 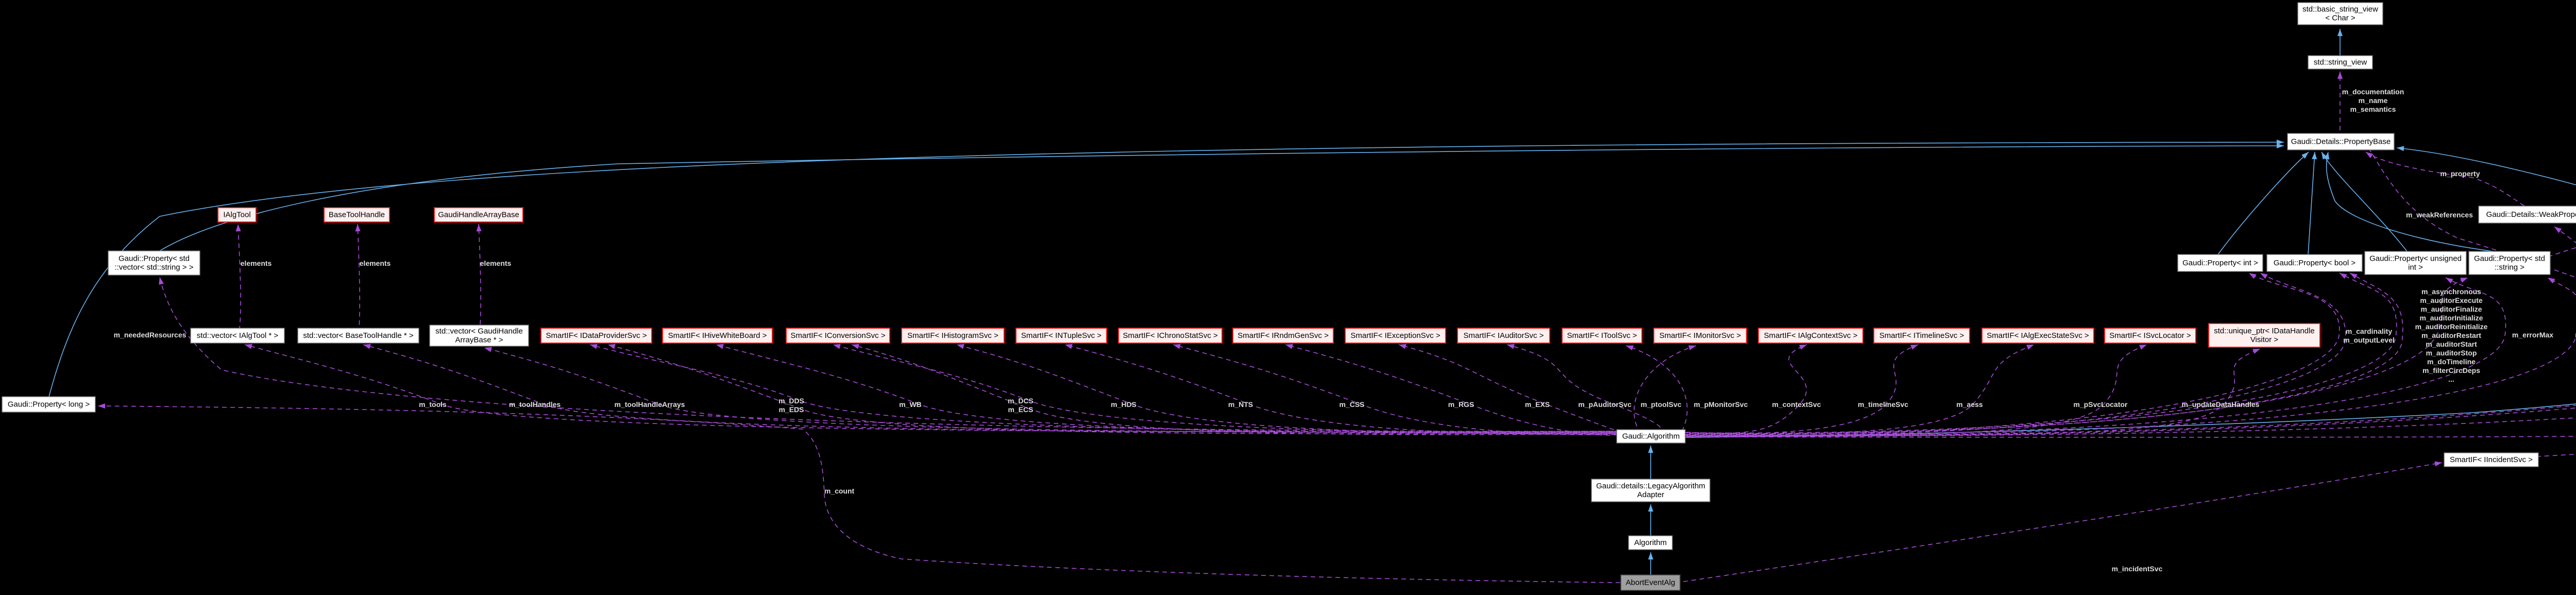 What do you see at coordinates (2369, 340) in the screenshot?
I see `svg-text: m_outputLevel` at bounding box center [2369, 340].